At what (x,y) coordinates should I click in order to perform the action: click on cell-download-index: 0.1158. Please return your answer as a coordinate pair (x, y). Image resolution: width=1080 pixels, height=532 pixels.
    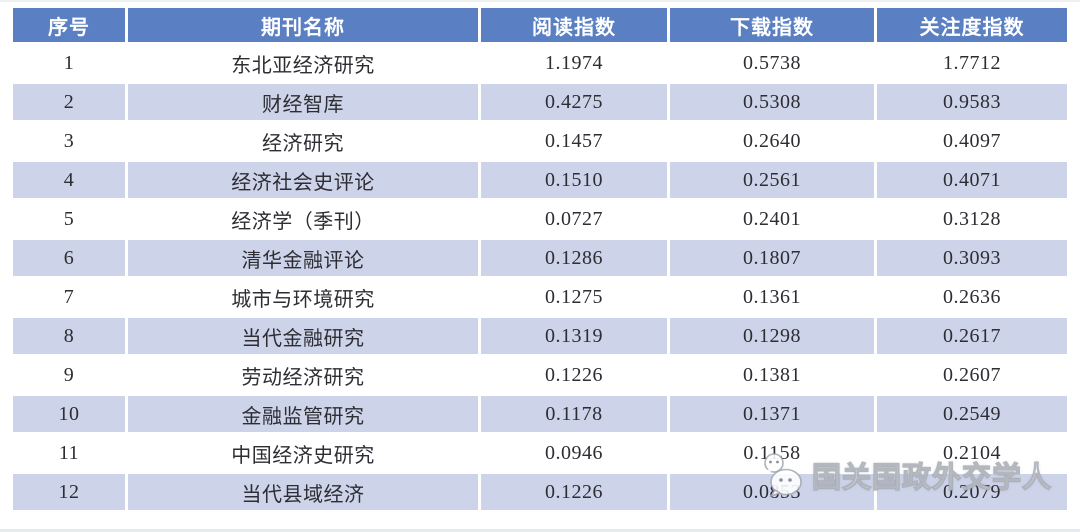
    Looking at the image, I should click on (772, 453).